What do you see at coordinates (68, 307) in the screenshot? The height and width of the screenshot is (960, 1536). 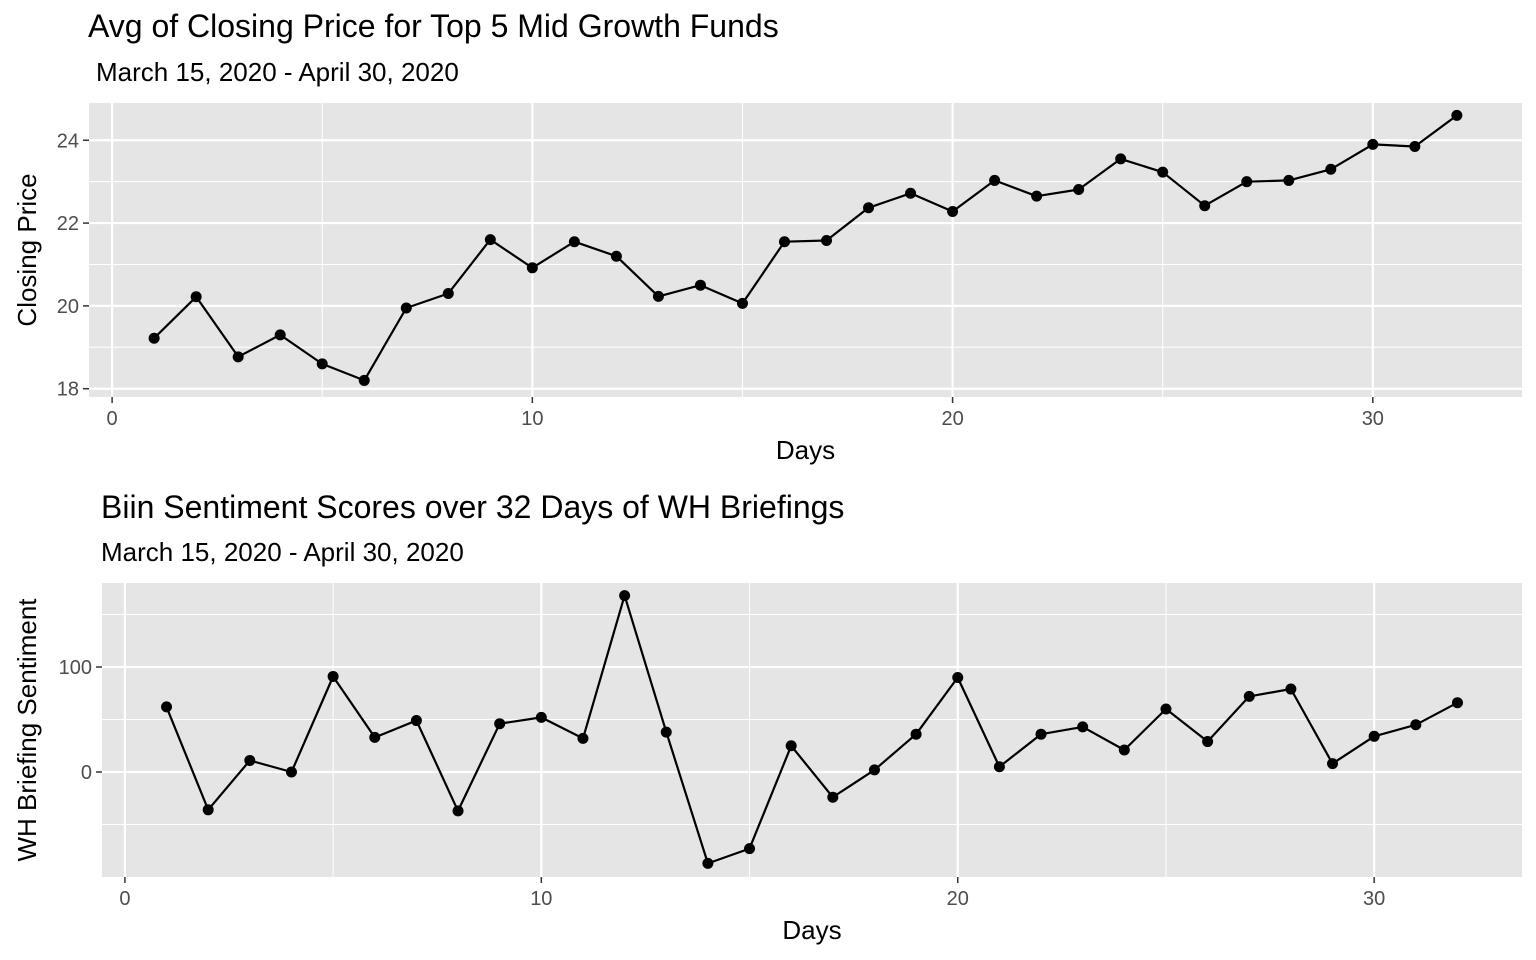 I see `y-tick-label: 20` at bounding box center [68, 307].